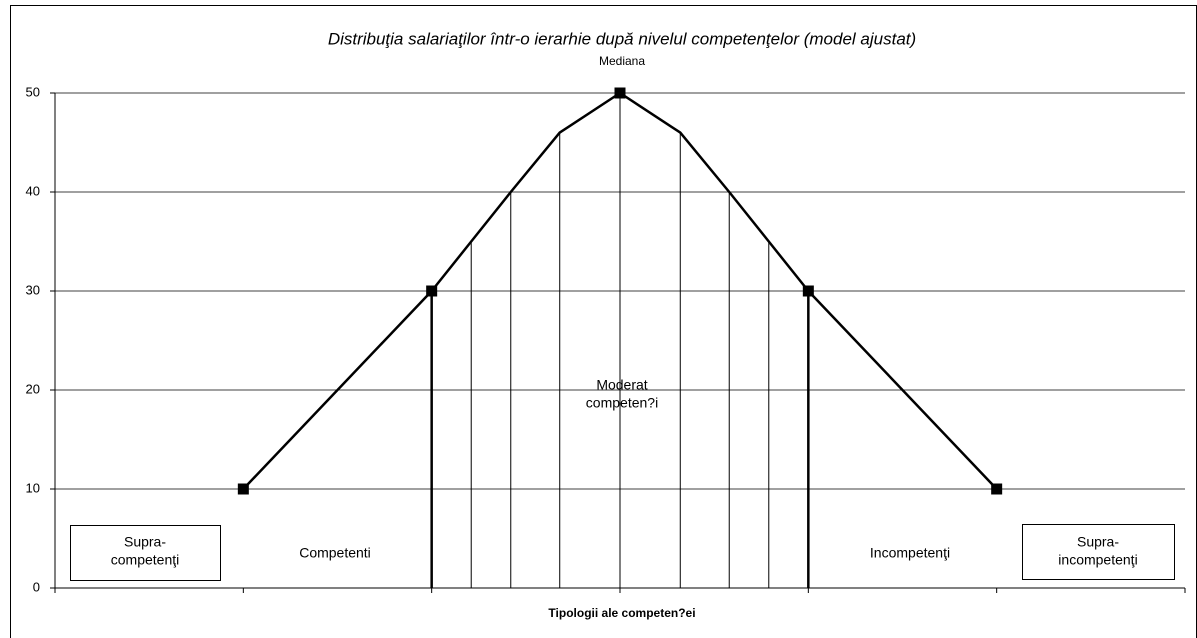 The image size is (1197, 638). What do you see at coordinates (145, 560) in the screenshot?
I see `annotation: competenţi` at bounding box center [145, 560].